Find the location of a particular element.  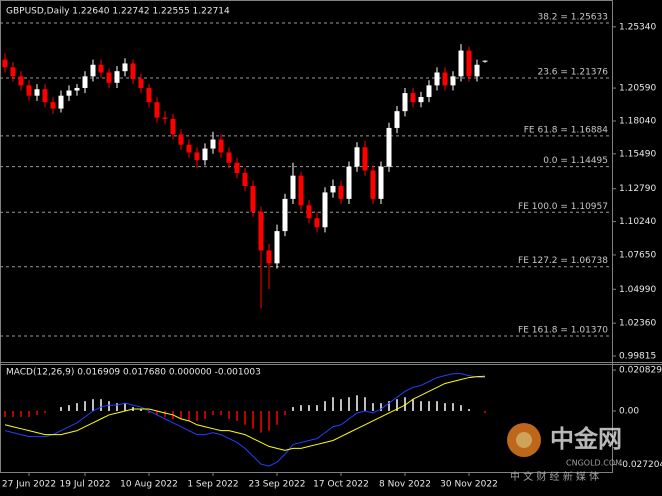

watermark-tagline: 中 文 财 经 新 媒 体 is located at coordinates (554, 476).